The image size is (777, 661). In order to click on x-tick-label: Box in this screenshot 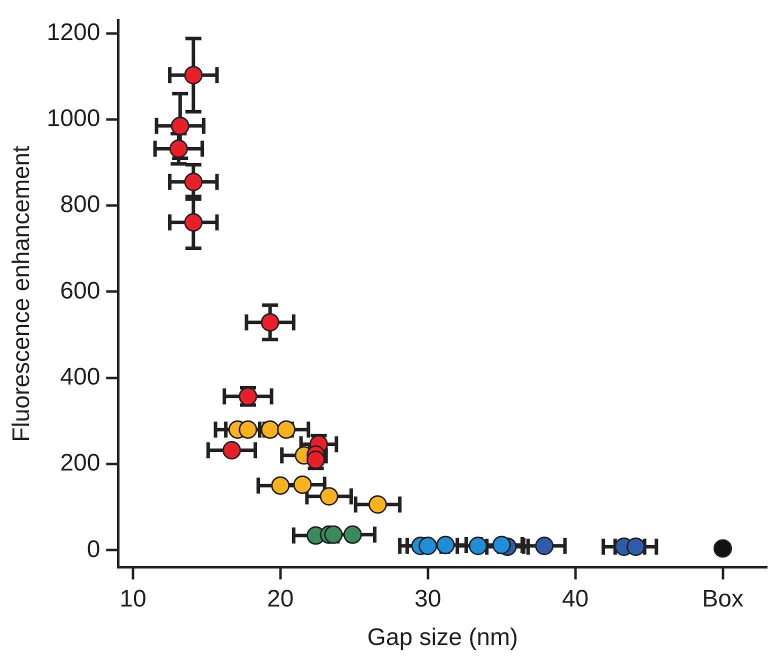, I will do `click(723, 598)`.